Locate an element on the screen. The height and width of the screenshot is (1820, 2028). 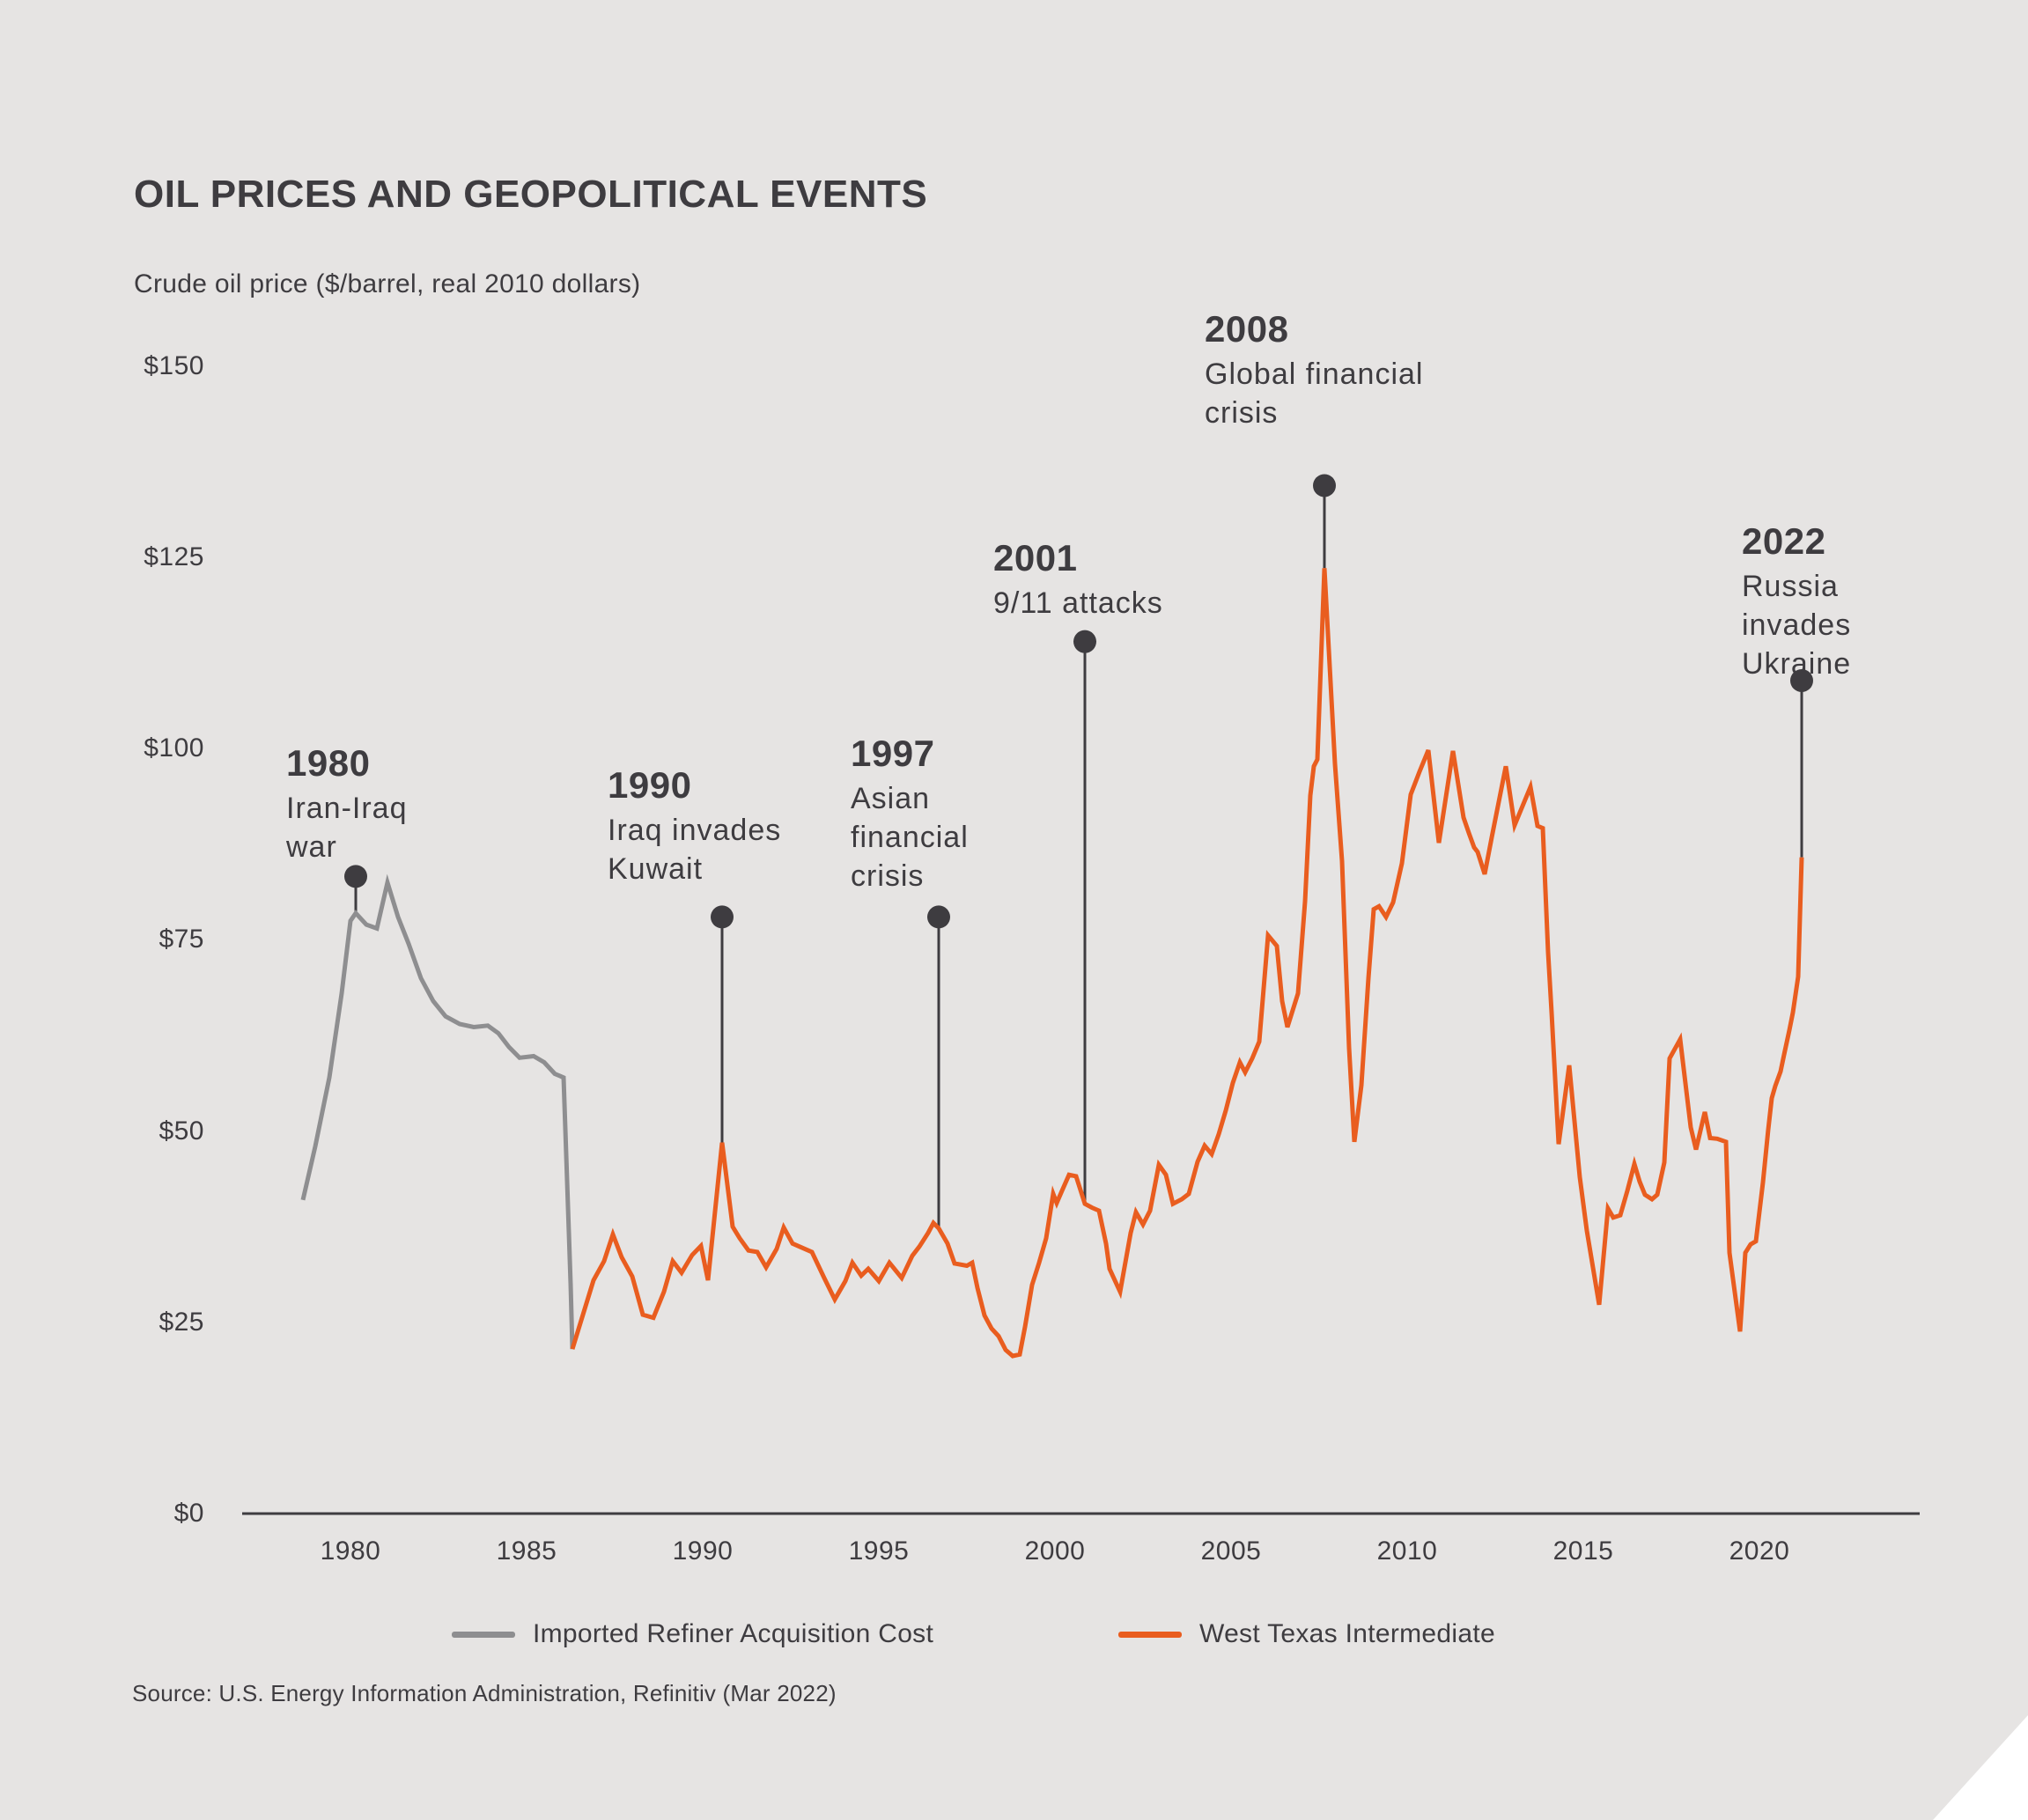
x-tick-1985: 1985 is located at coordinates (526, 1551).